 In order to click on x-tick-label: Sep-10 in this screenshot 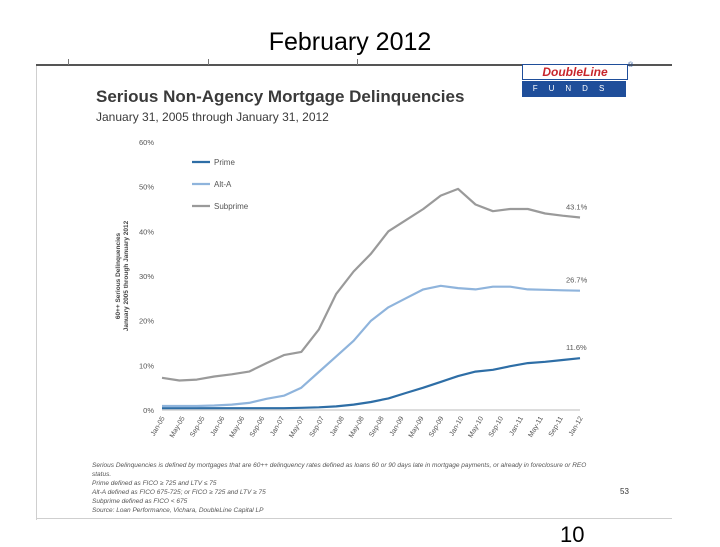, I will do `click(496, 426)`.